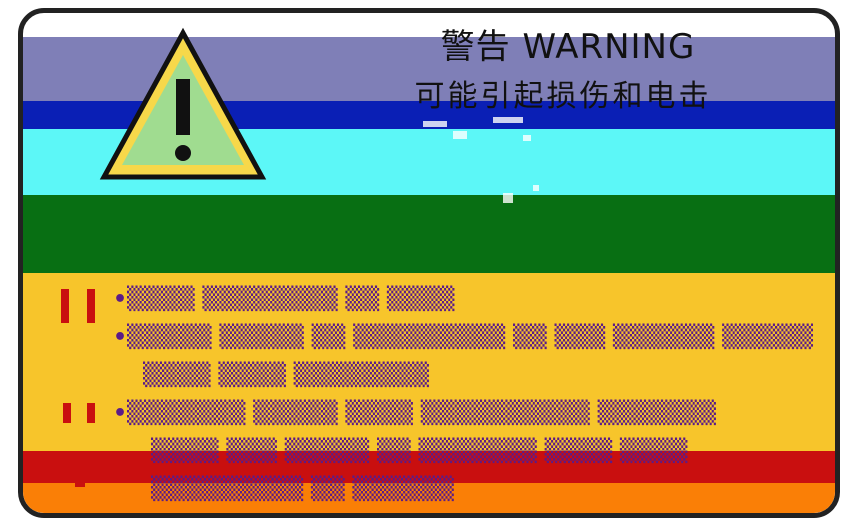 The image size is (853, 518). What do you see at coordinates (568, 47) in the screenshot?
I see `warning-title: 警告 WARNING` at bounding box center [568, 47].